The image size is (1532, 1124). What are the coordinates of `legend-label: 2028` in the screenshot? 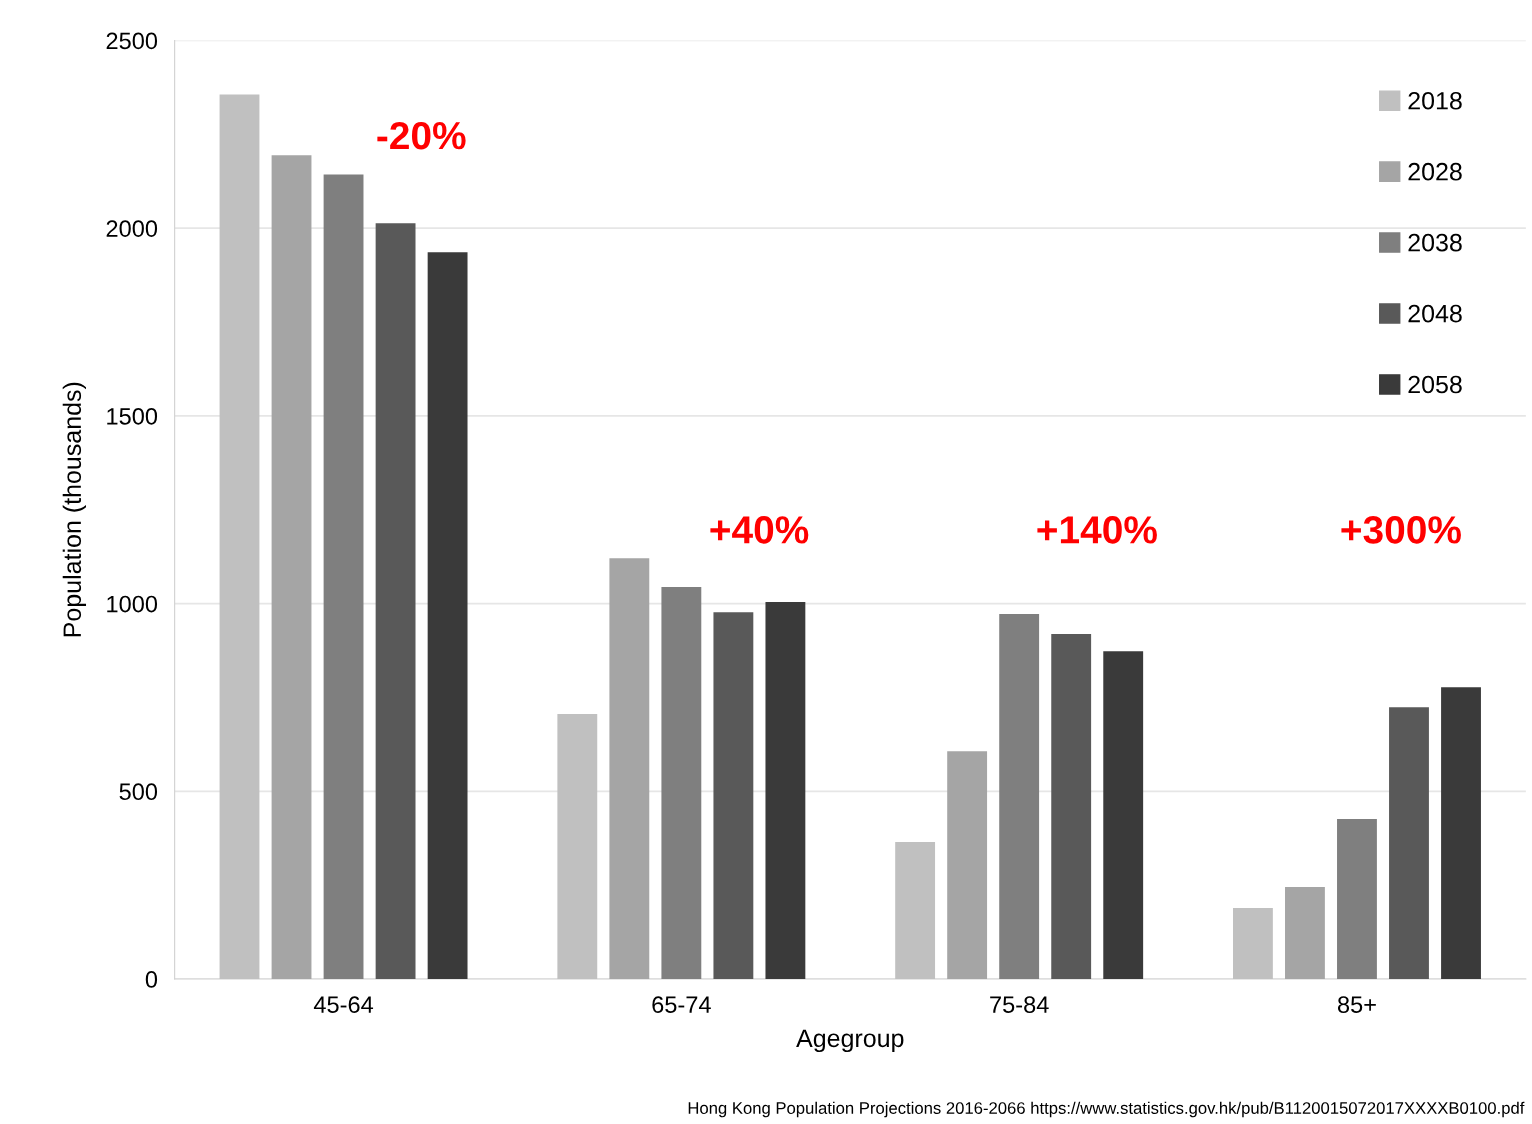 It's located at (1435, 171).